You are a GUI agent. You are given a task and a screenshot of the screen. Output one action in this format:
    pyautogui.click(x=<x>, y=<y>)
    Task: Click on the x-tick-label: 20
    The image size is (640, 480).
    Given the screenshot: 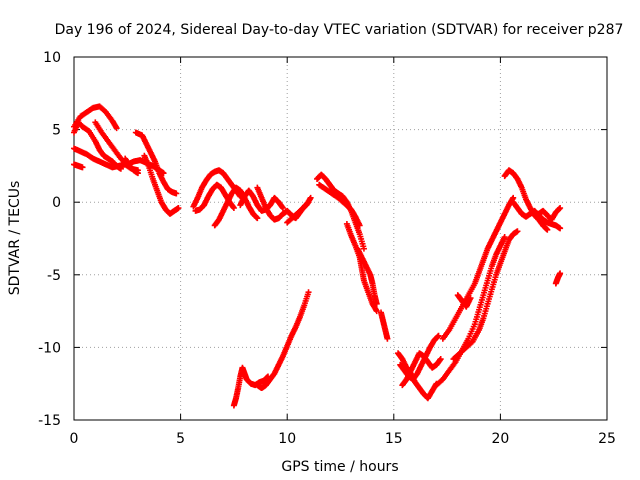 What is the action you would take?
    pyautogui.click(x=500, y=439)
    